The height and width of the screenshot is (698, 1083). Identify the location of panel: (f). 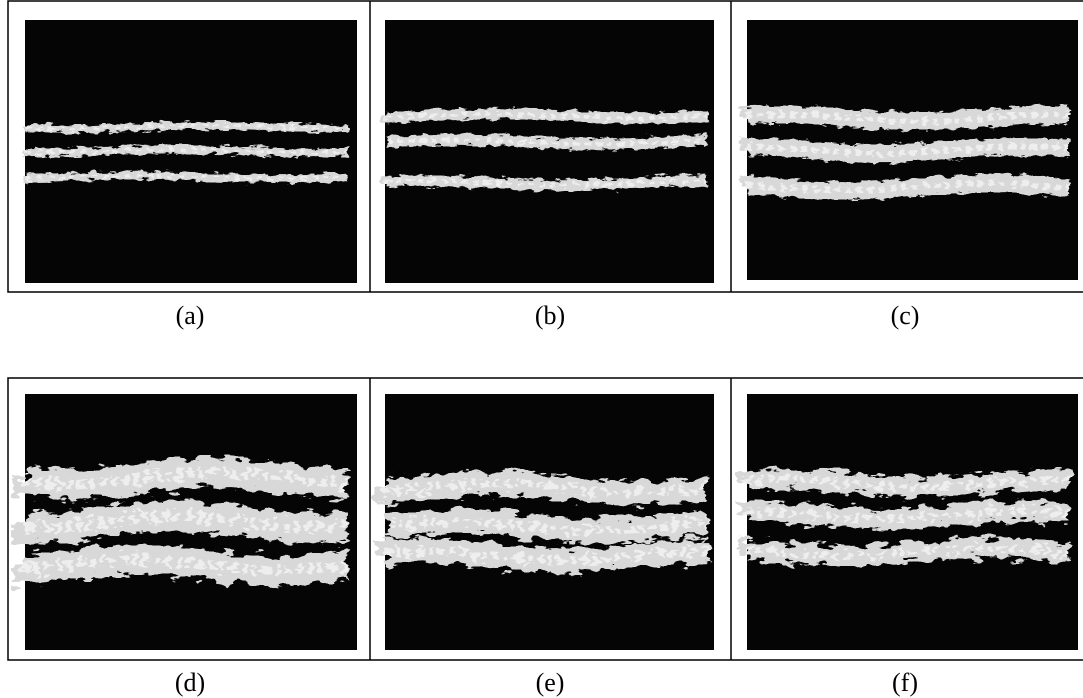
(908, 545).